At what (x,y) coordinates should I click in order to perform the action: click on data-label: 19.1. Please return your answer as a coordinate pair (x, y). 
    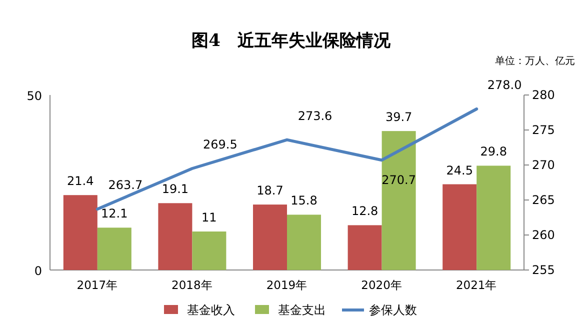
    Looking at the image, I should click on (175, 189).